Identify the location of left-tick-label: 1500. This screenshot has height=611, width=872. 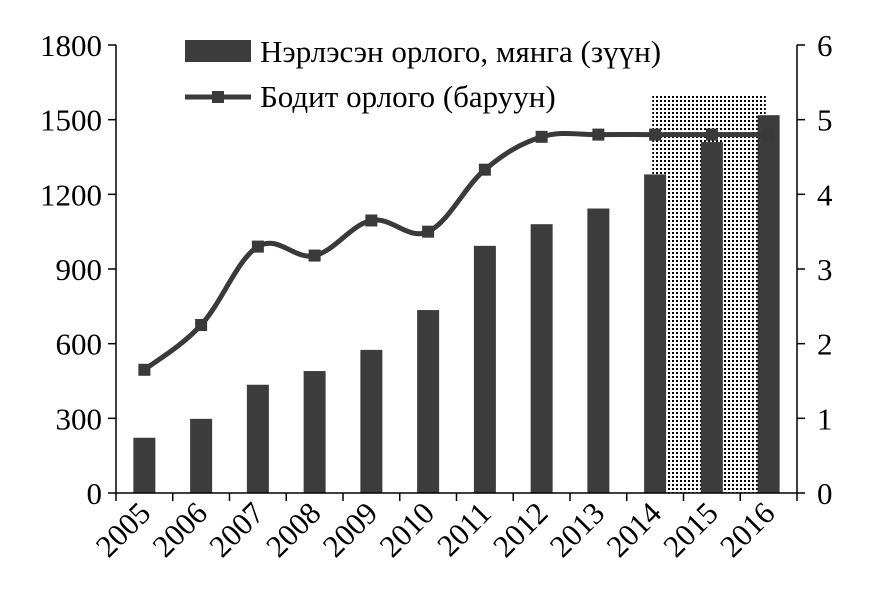
(71, 120).